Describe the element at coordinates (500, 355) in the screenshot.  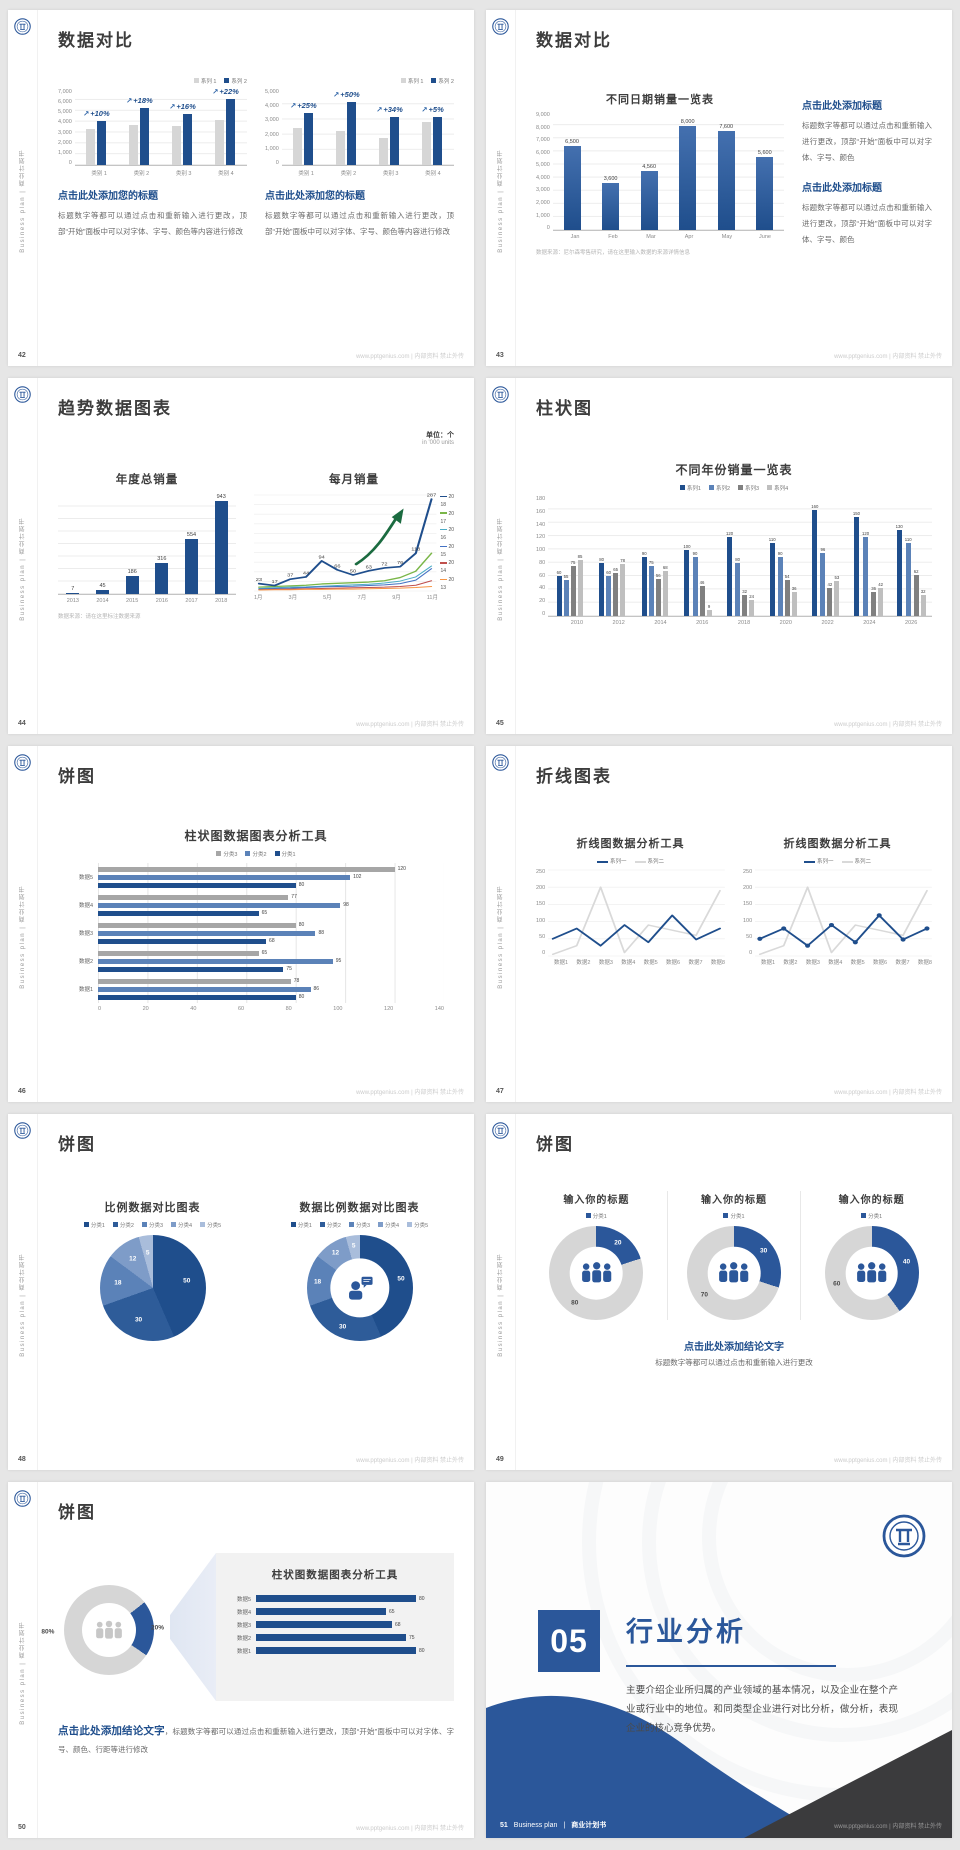
I see `page-number: 43` at that location.